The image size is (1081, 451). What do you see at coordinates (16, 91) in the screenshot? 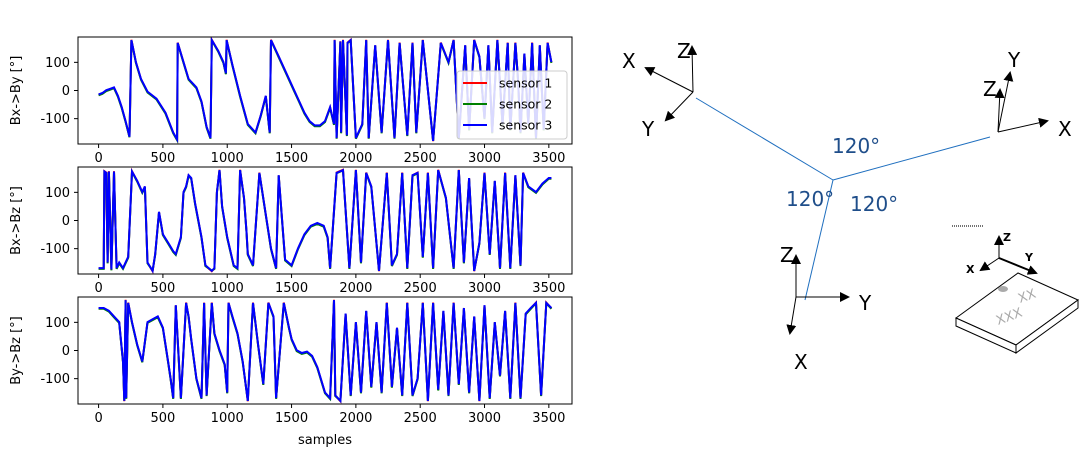
I see `y-axis-label: Bx->By [°]` at bounding box center [16, 91].